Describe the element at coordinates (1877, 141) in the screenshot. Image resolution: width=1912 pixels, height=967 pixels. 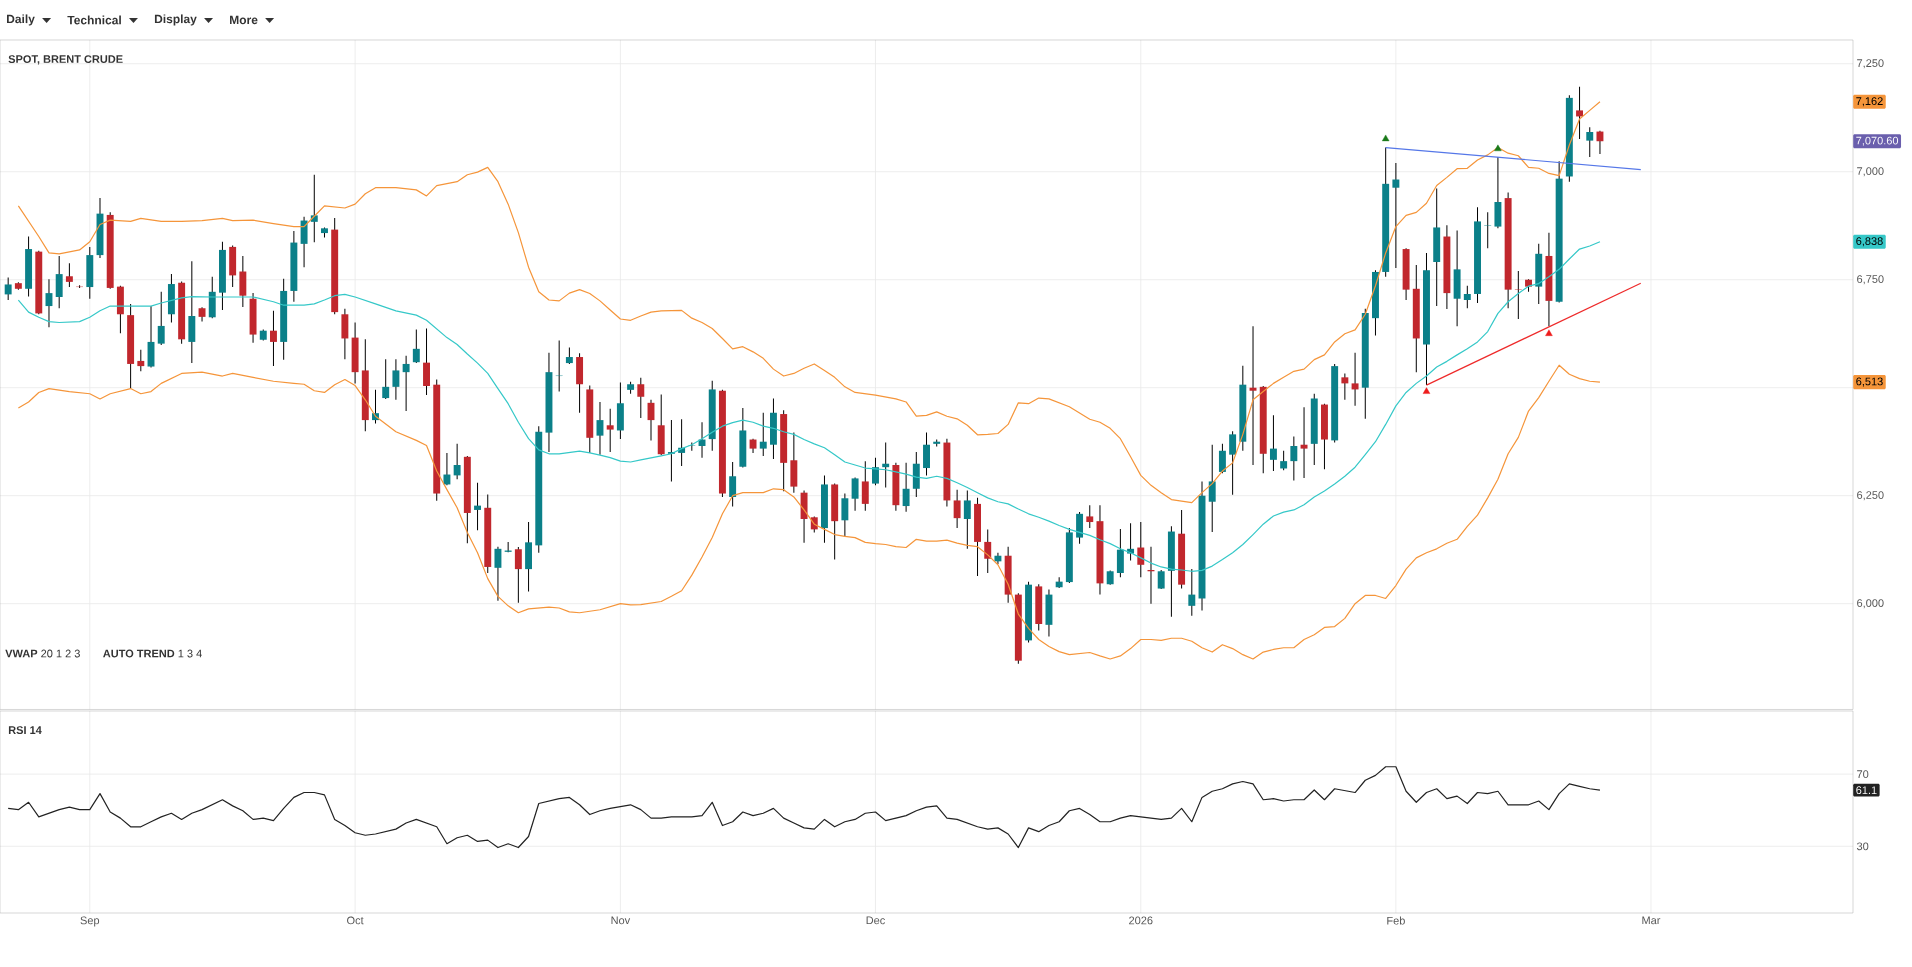
I see `text: 7,070.60` at that location.